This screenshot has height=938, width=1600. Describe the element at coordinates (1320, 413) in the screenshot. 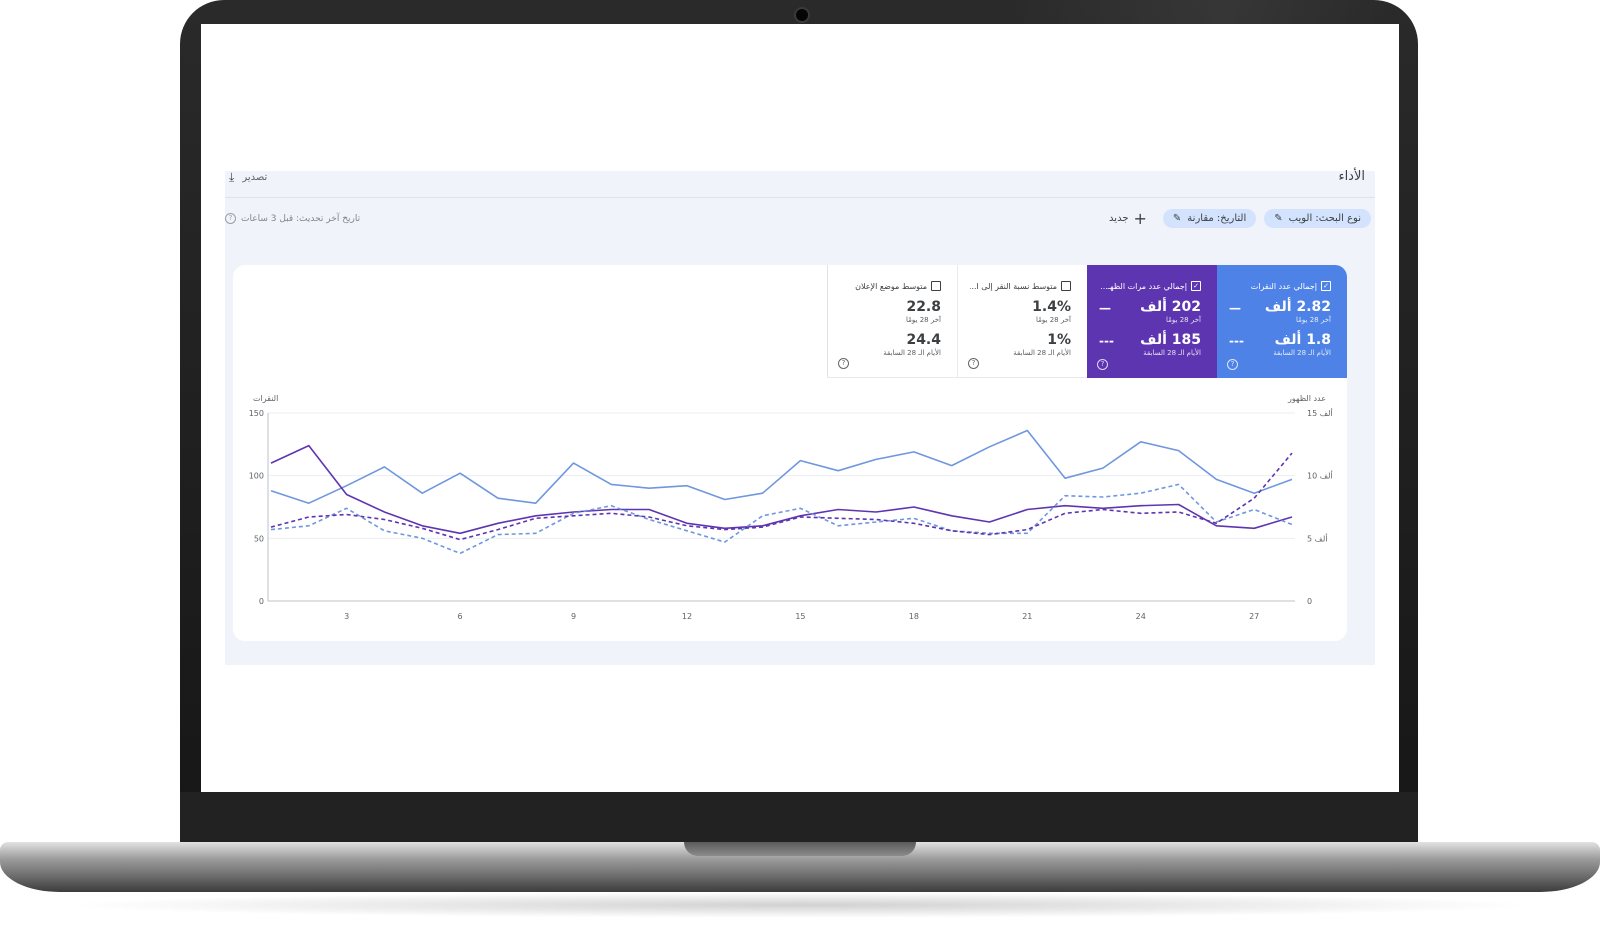

I see `right-tick-label: 15 ألف` at that location.